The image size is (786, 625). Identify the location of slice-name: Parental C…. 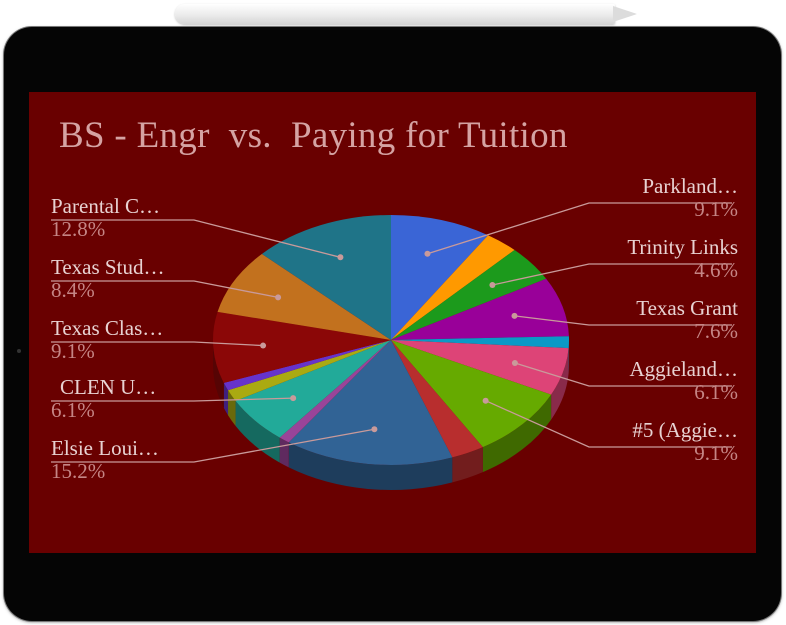
(106, 206).